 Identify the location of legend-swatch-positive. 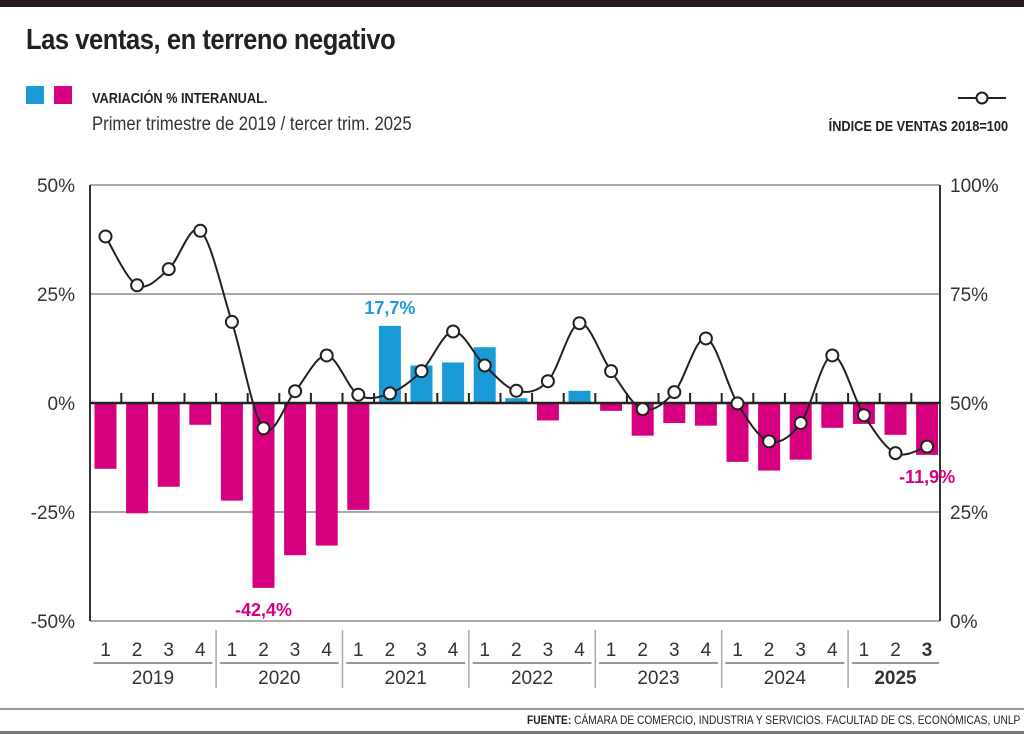
(35, 95).